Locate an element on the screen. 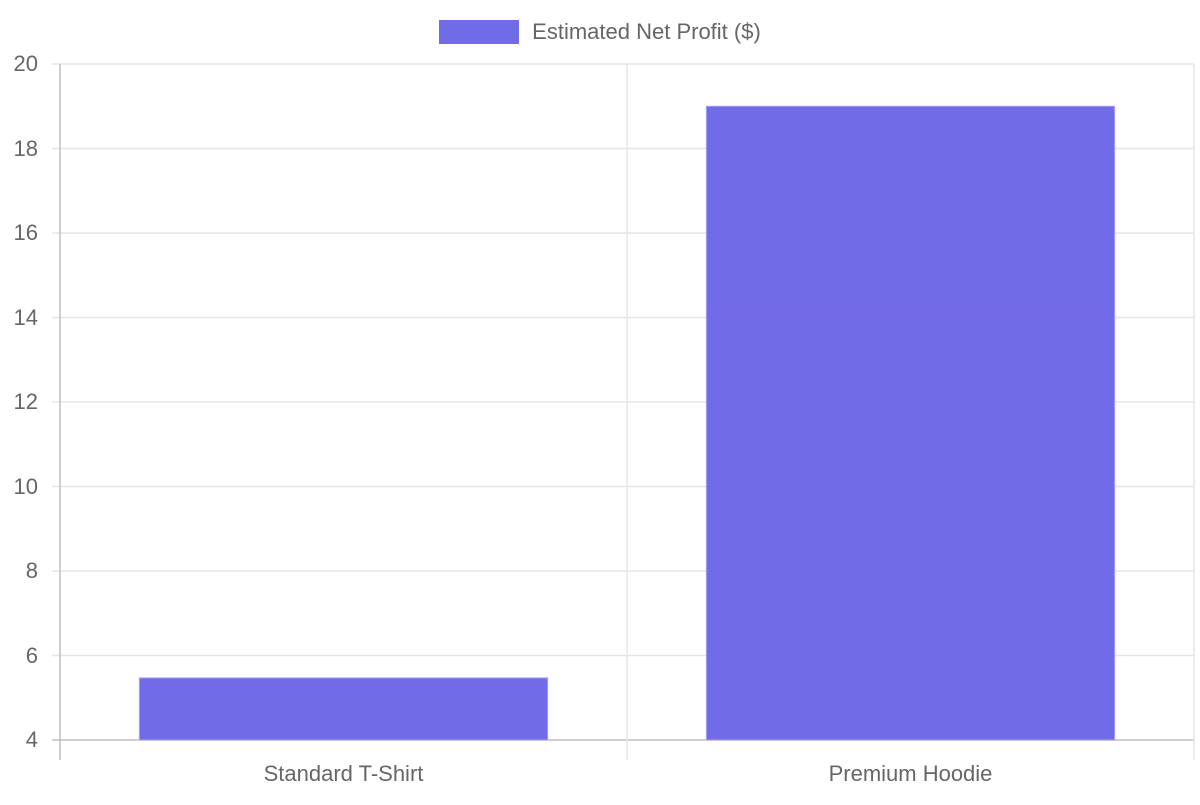 The image size is (1200, 805). y-tick-label: 12 is located at coordinates (25, 401).